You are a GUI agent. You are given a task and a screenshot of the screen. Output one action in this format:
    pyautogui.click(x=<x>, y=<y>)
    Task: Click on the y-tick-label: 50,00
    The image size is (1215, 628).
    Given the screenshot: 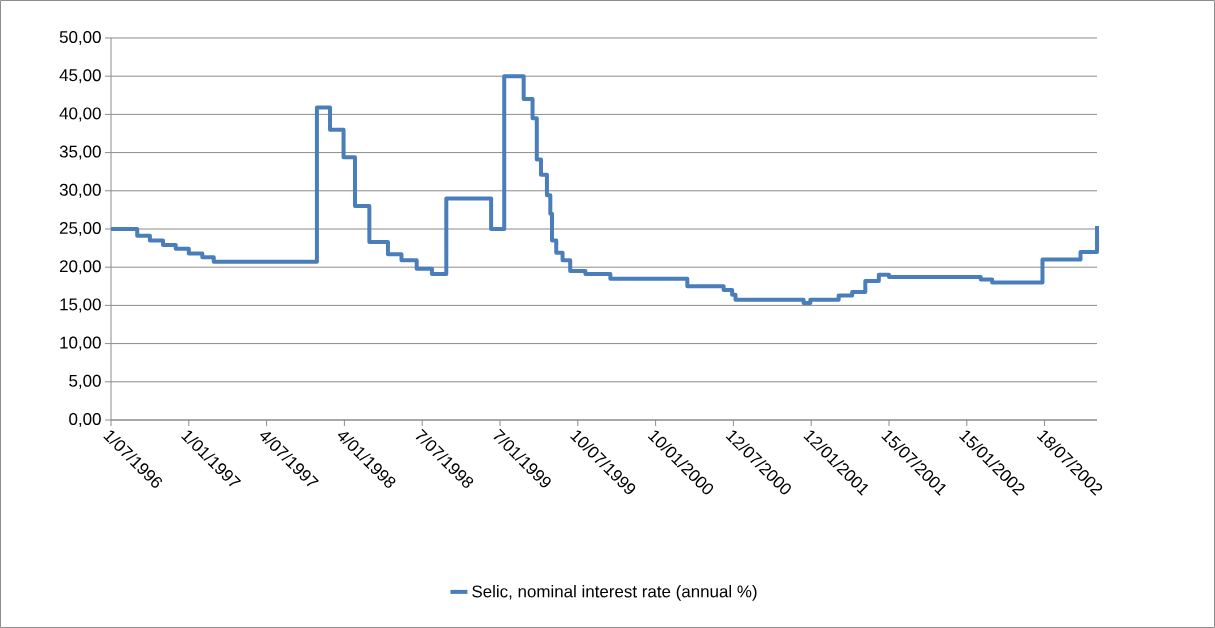 What is the action you would take?
    pyautogui.click(x=80, y=37)
    